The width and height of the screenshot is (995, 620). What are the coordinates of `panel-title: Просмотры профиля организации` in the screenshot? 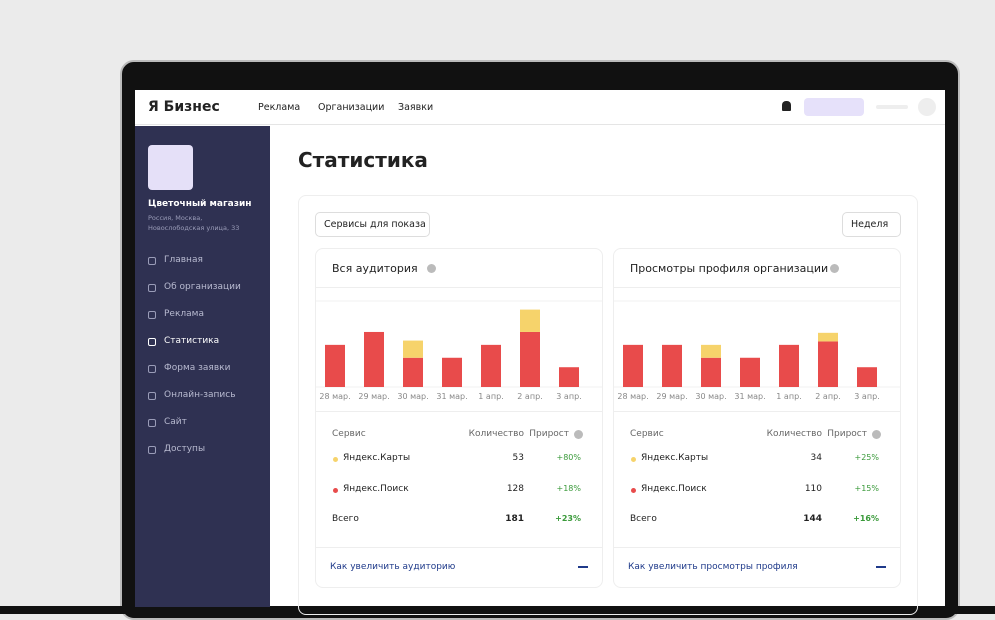 It's located at (729, 268).